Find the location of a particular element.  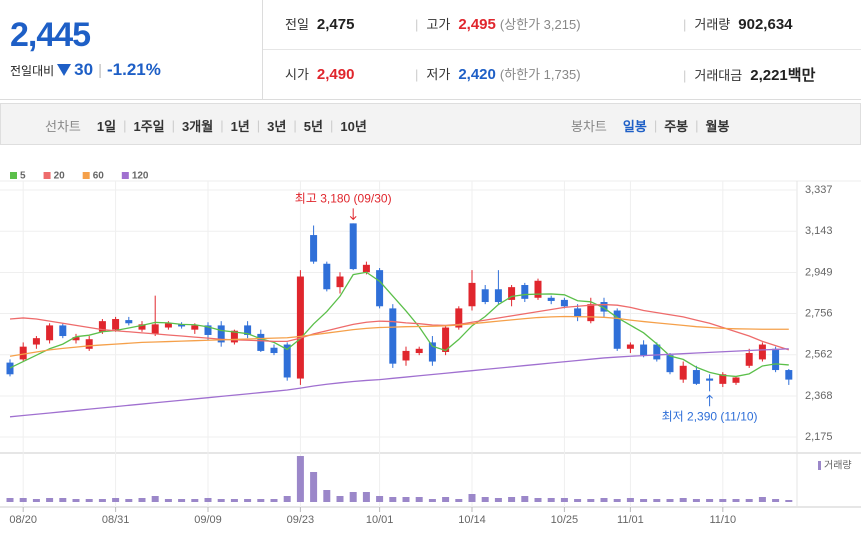

stat-label: 전일 is located at coordinates (297, 24).